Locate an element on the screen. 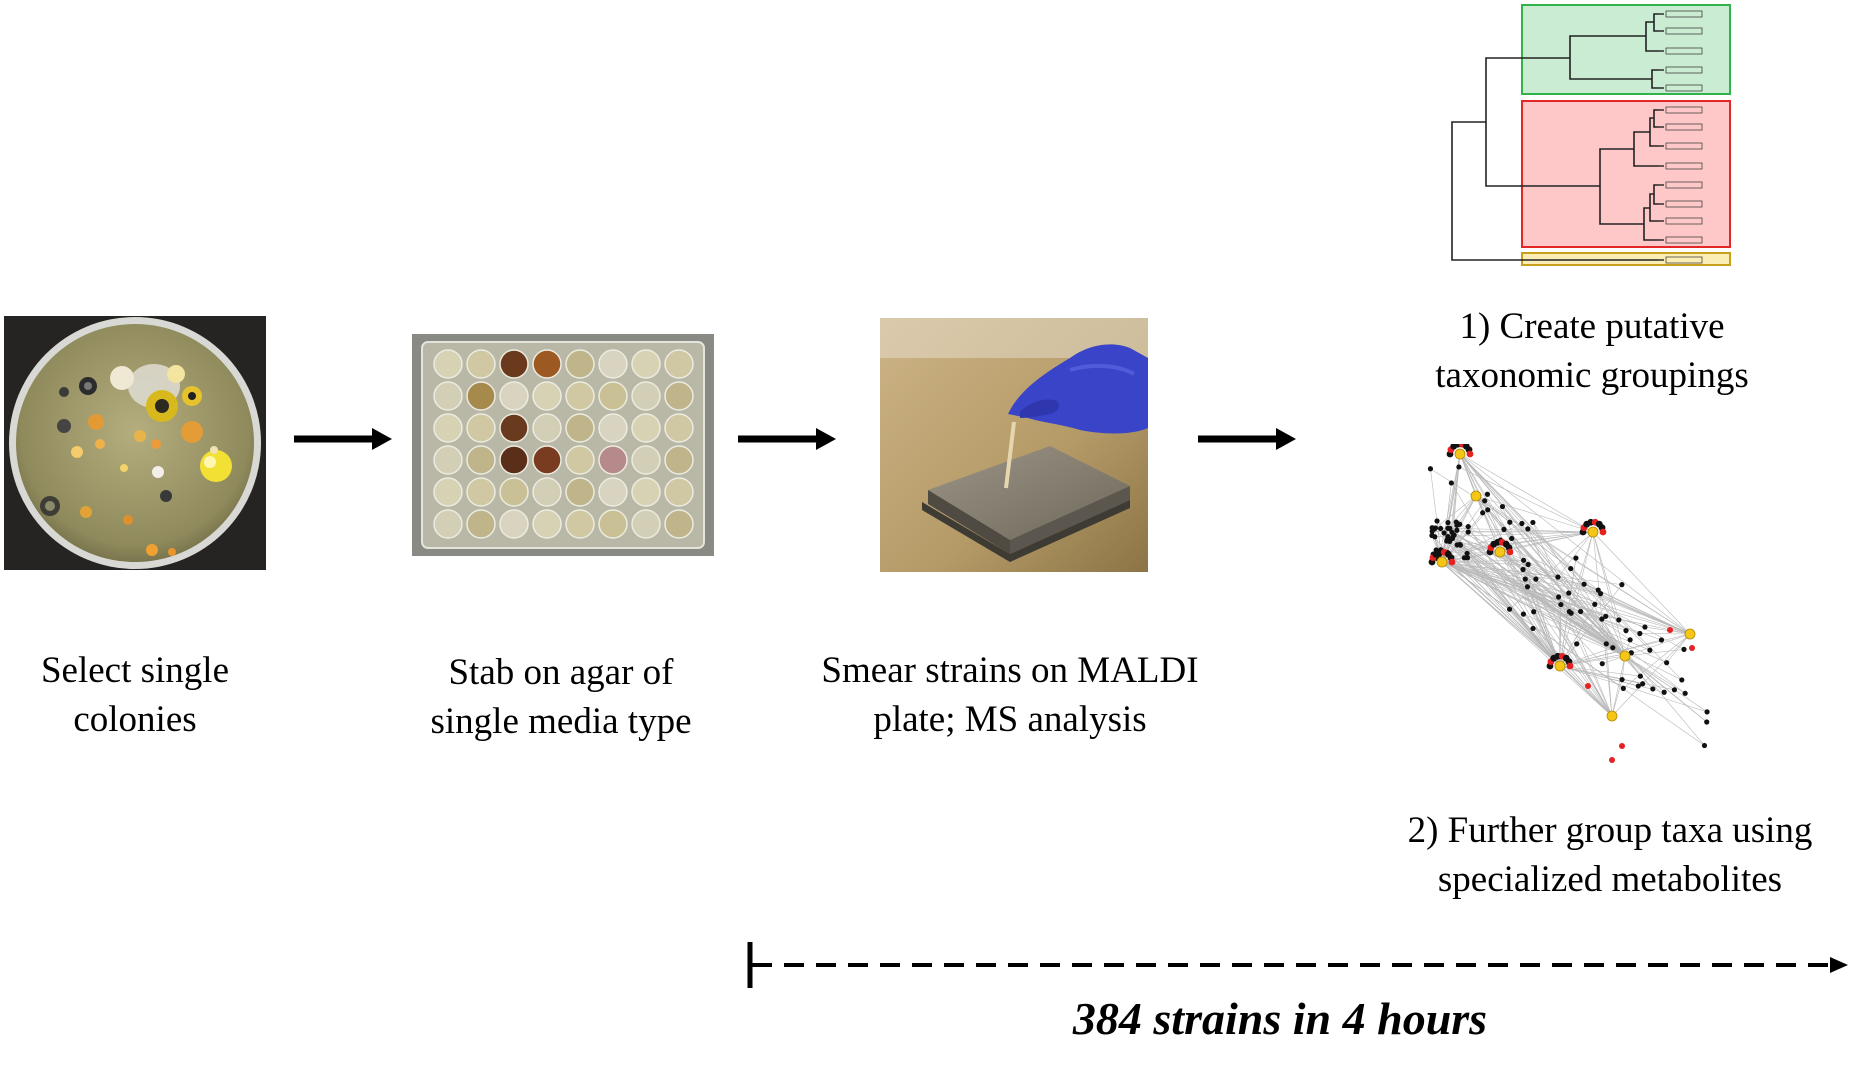  cluster-box-green is located at coordinates (1626, 49).